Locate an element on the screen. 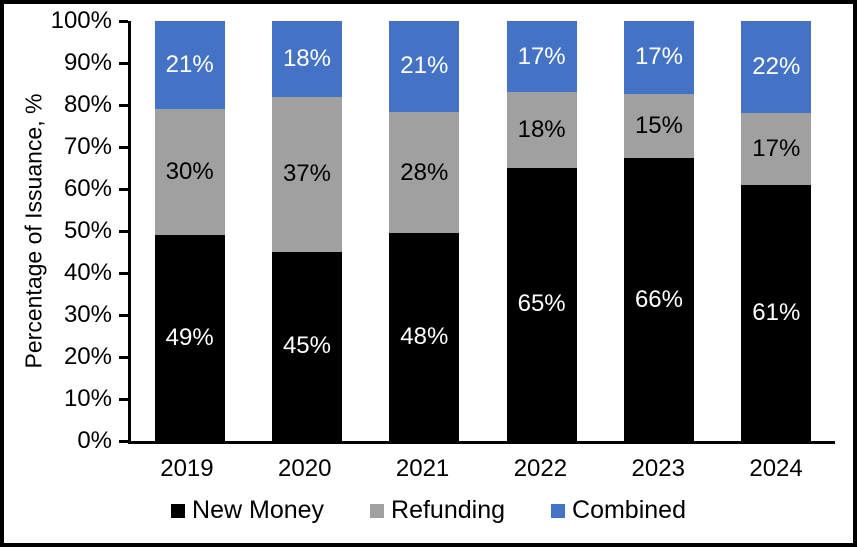 This screenshot has height=547, width=857. y-tick-label: 30% is located at coordinates (87, 314).